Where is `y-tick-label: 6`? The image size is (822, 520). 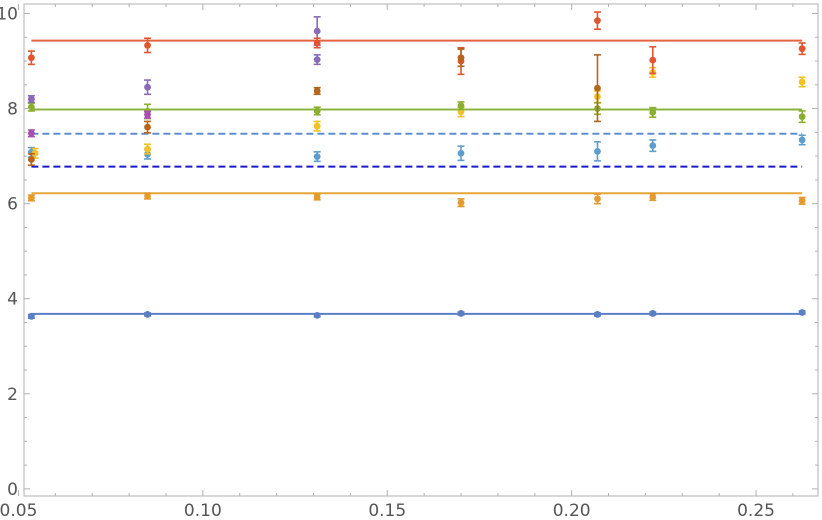 y-tick-label: 6 is located at coordinates (12, 205).